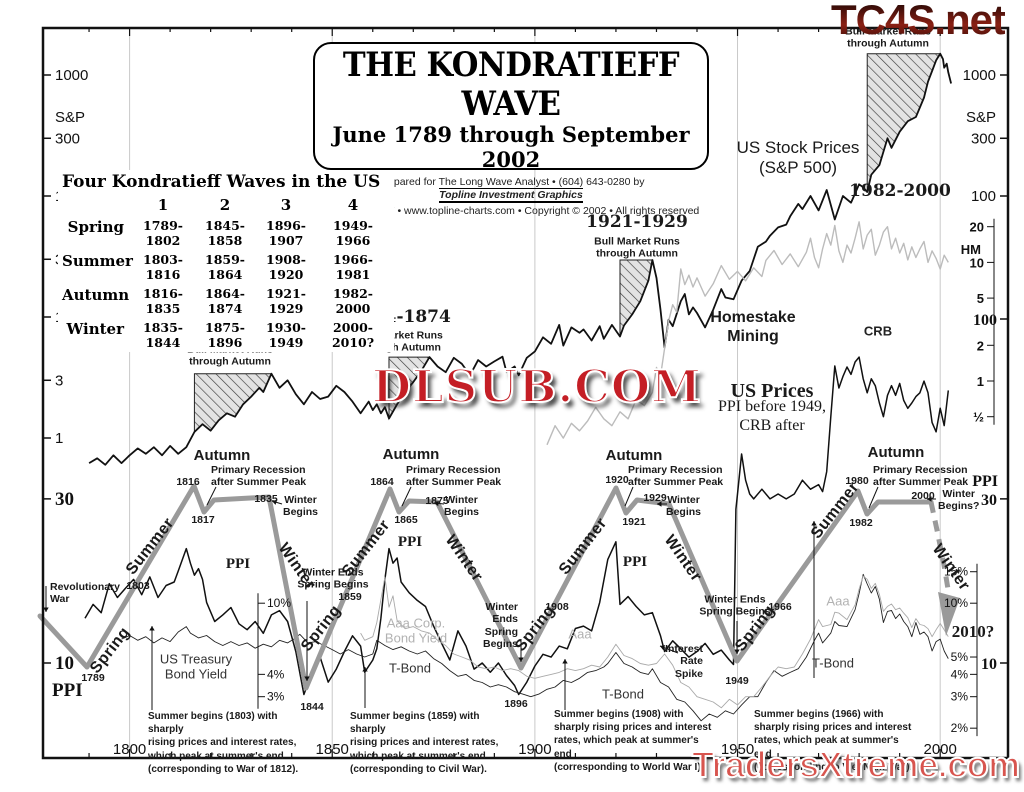 The image size is (1024, 792). Describe the element at coordinates (279, 603) in the screenshot. I see `rate-mid-label: 10%` at that location.